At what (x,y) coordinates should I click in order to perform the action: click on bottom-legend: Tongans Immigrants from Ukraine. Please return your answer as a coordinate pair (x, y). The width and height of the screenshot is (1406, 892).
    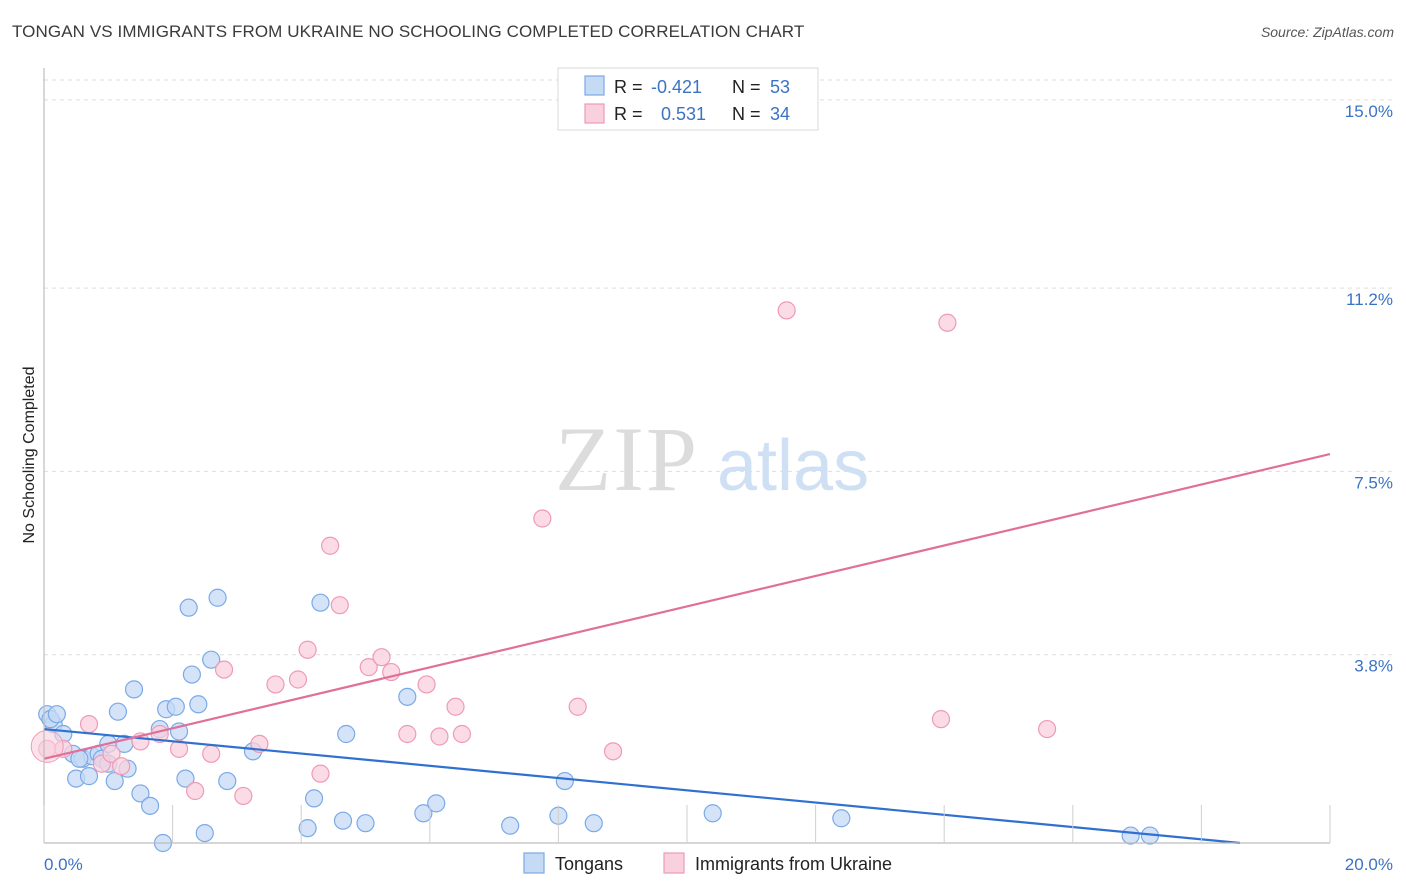
    Looking at the image, I should click on (707, 863).